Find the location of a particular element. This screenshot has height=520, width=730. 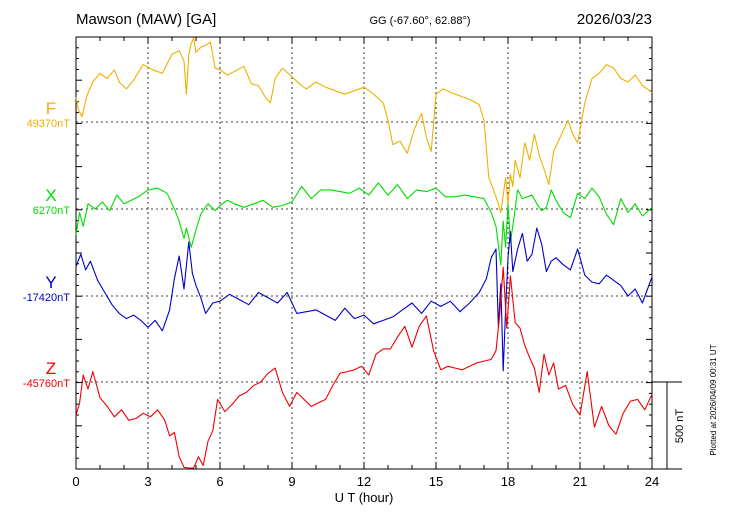

x-tick-label: 18 is located at coordinates (508, 481).